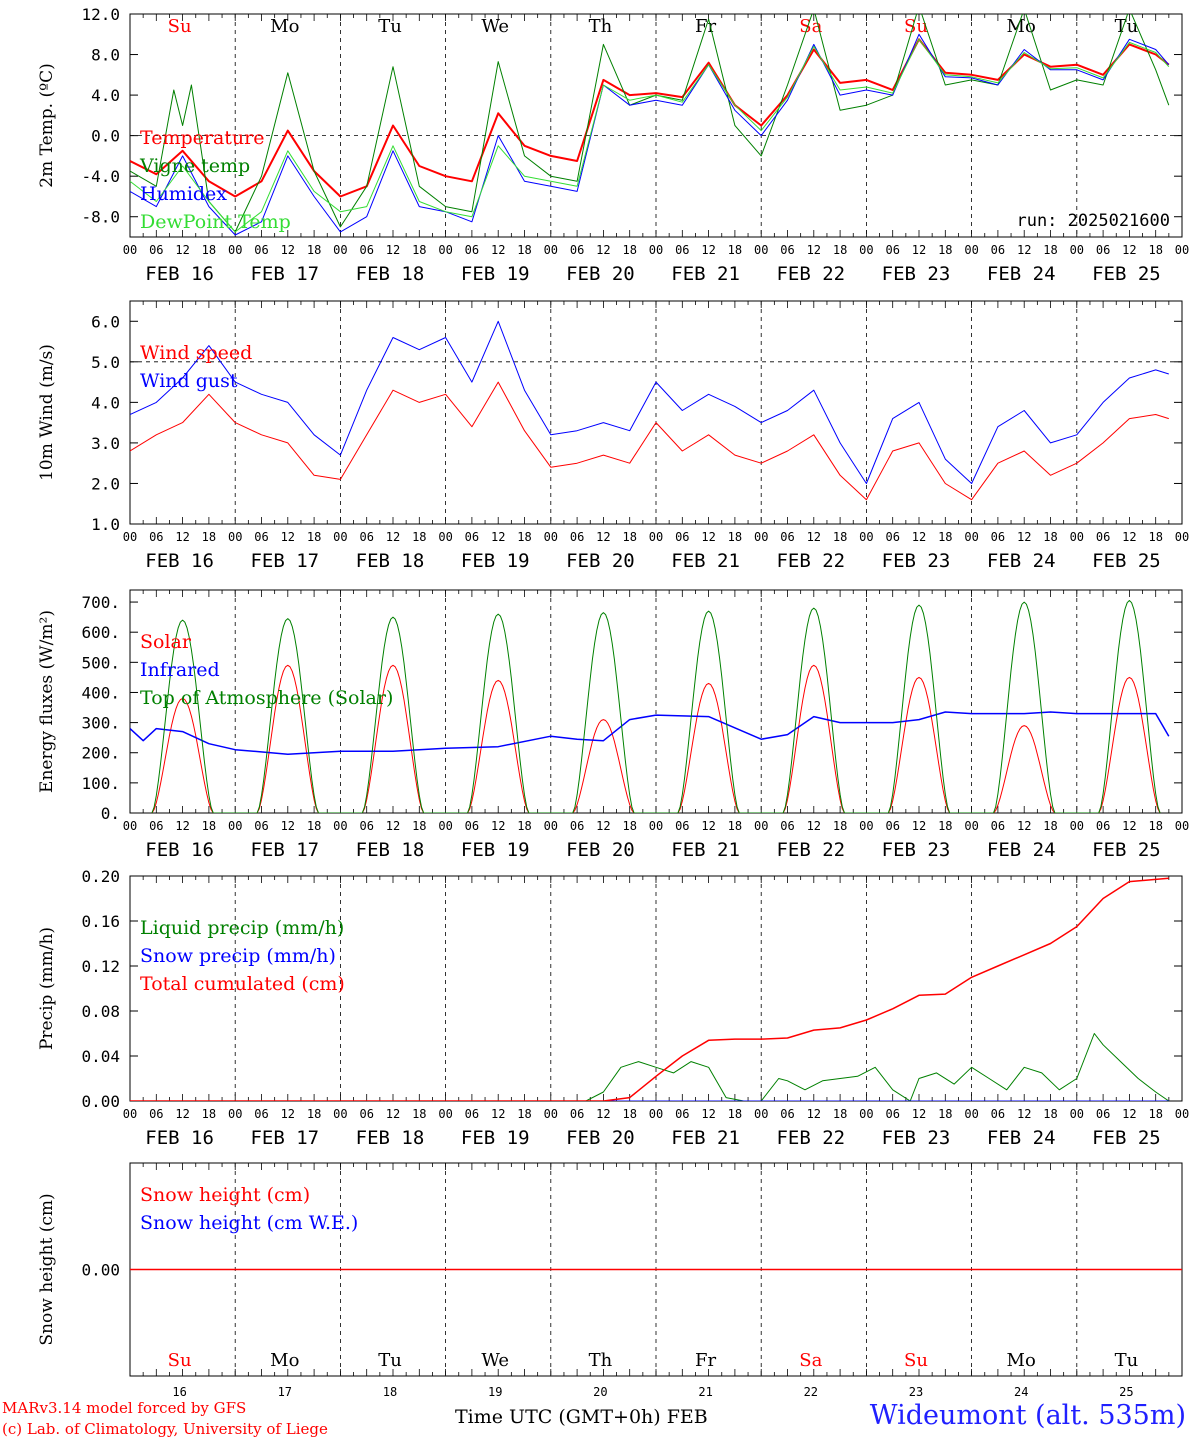 The image size is (1194, 1440). Describe the element at coordinates (47, 1269) in the screenshot. I see `y-axis-label: Snow height (cm)` at that location.